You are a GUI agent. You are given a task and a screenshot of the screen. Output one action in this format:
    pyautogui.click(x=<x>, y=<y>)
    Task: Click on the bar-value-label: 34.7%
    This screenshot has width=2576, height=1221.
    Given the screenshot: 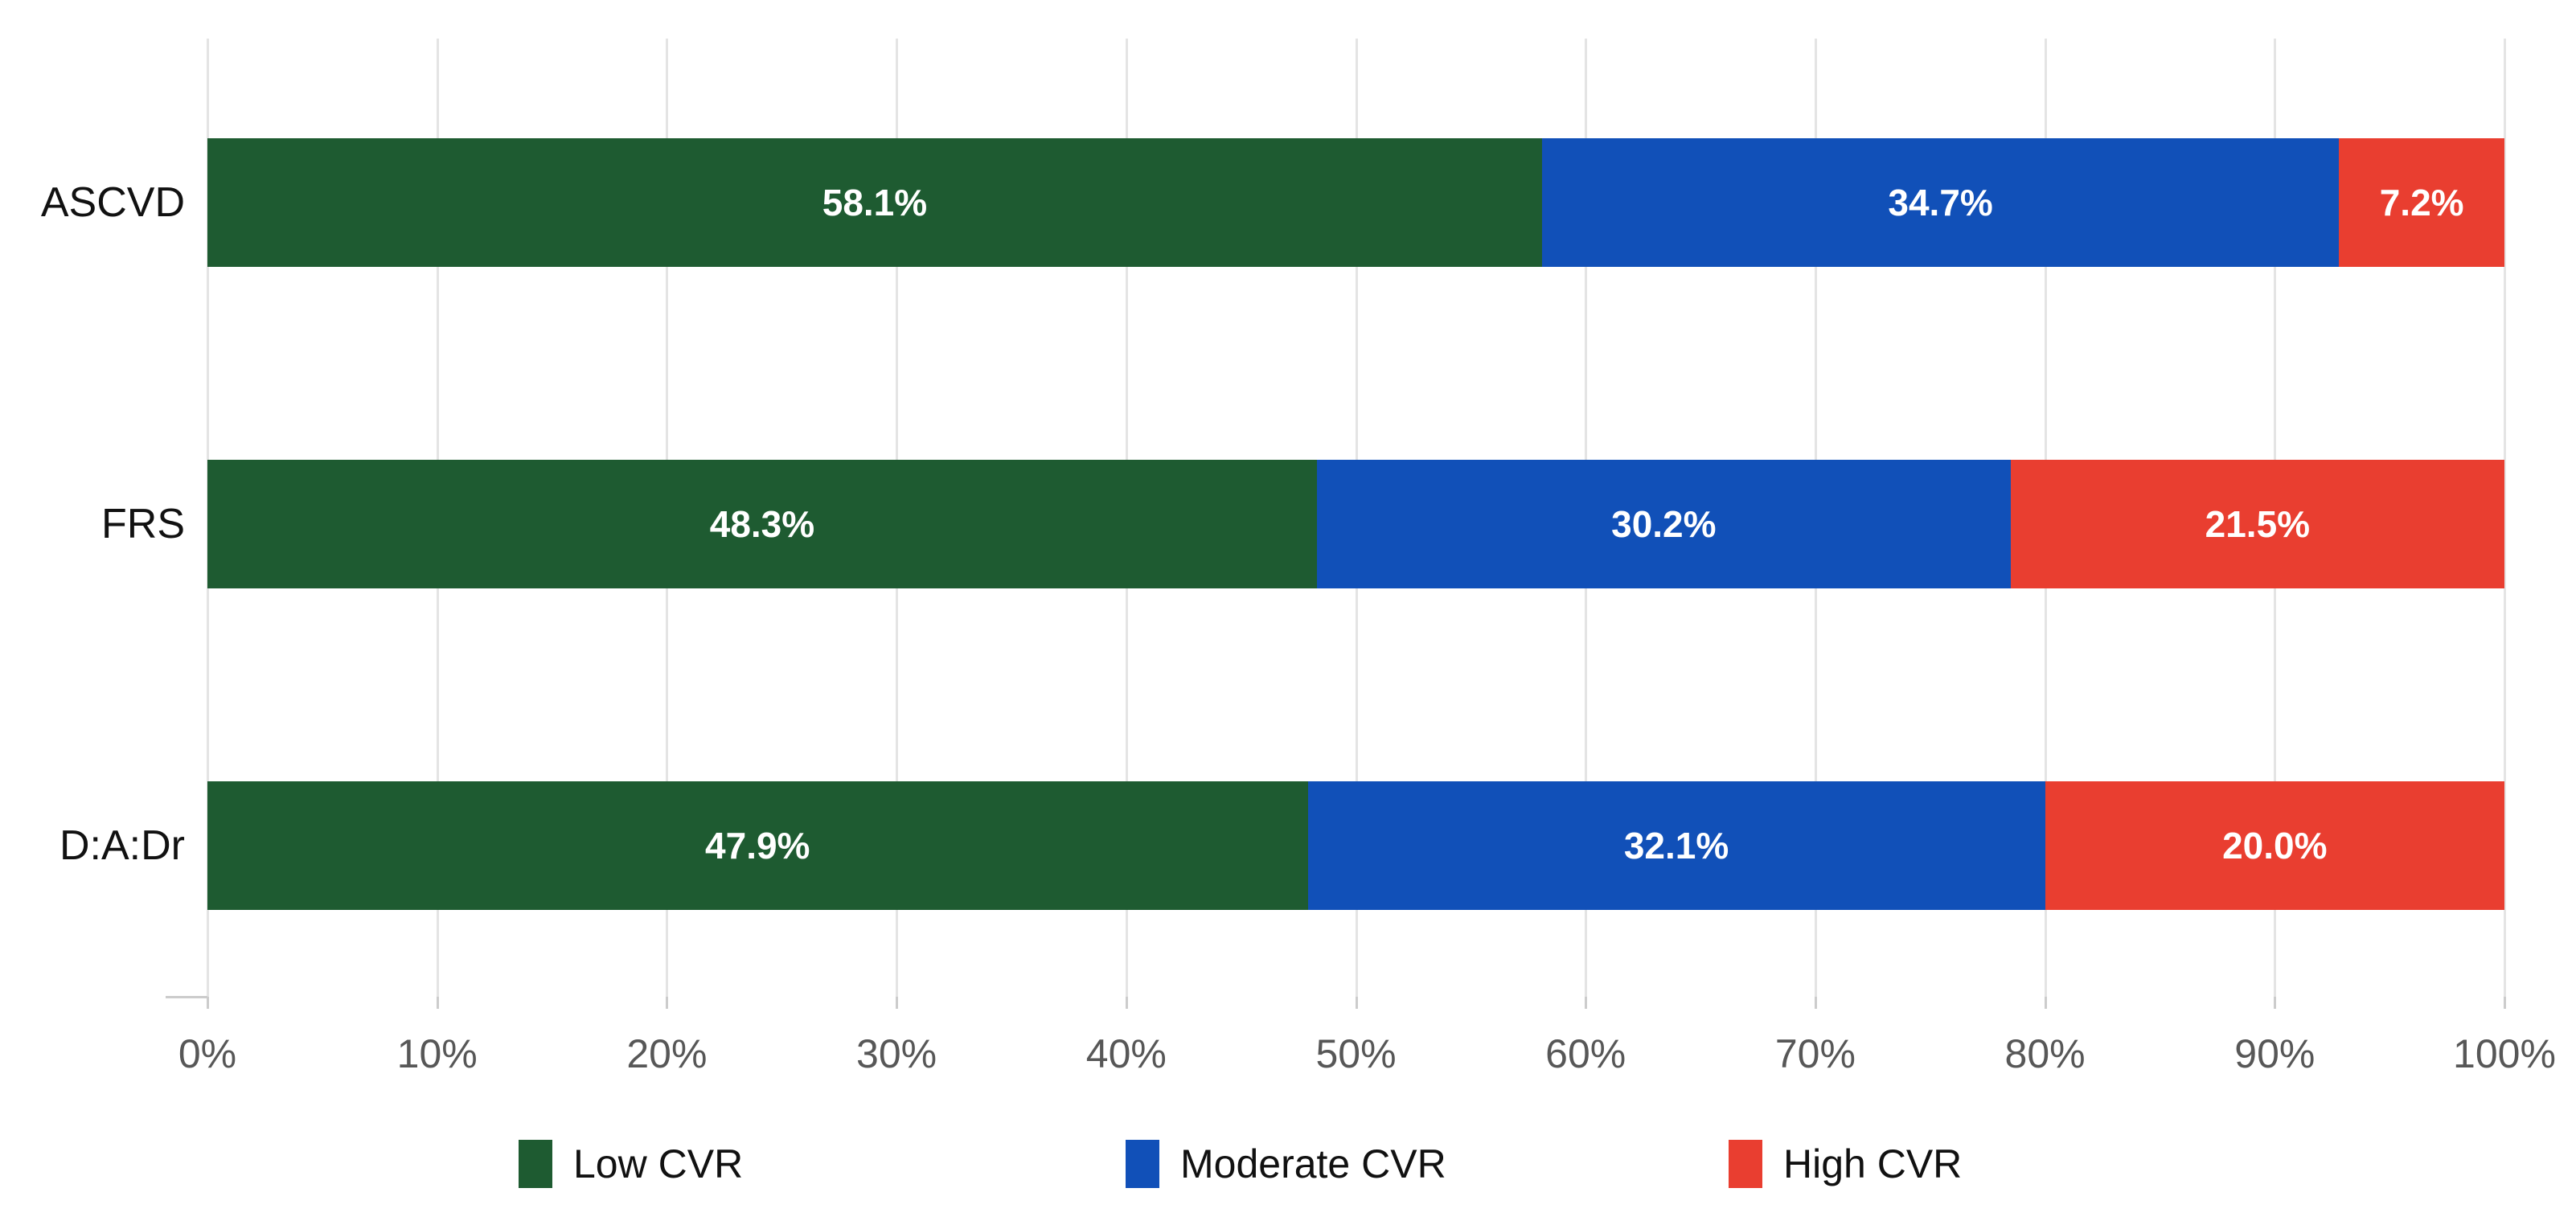 What is the action you would take?
    pyautogui.click(x=1940, y=202)
    